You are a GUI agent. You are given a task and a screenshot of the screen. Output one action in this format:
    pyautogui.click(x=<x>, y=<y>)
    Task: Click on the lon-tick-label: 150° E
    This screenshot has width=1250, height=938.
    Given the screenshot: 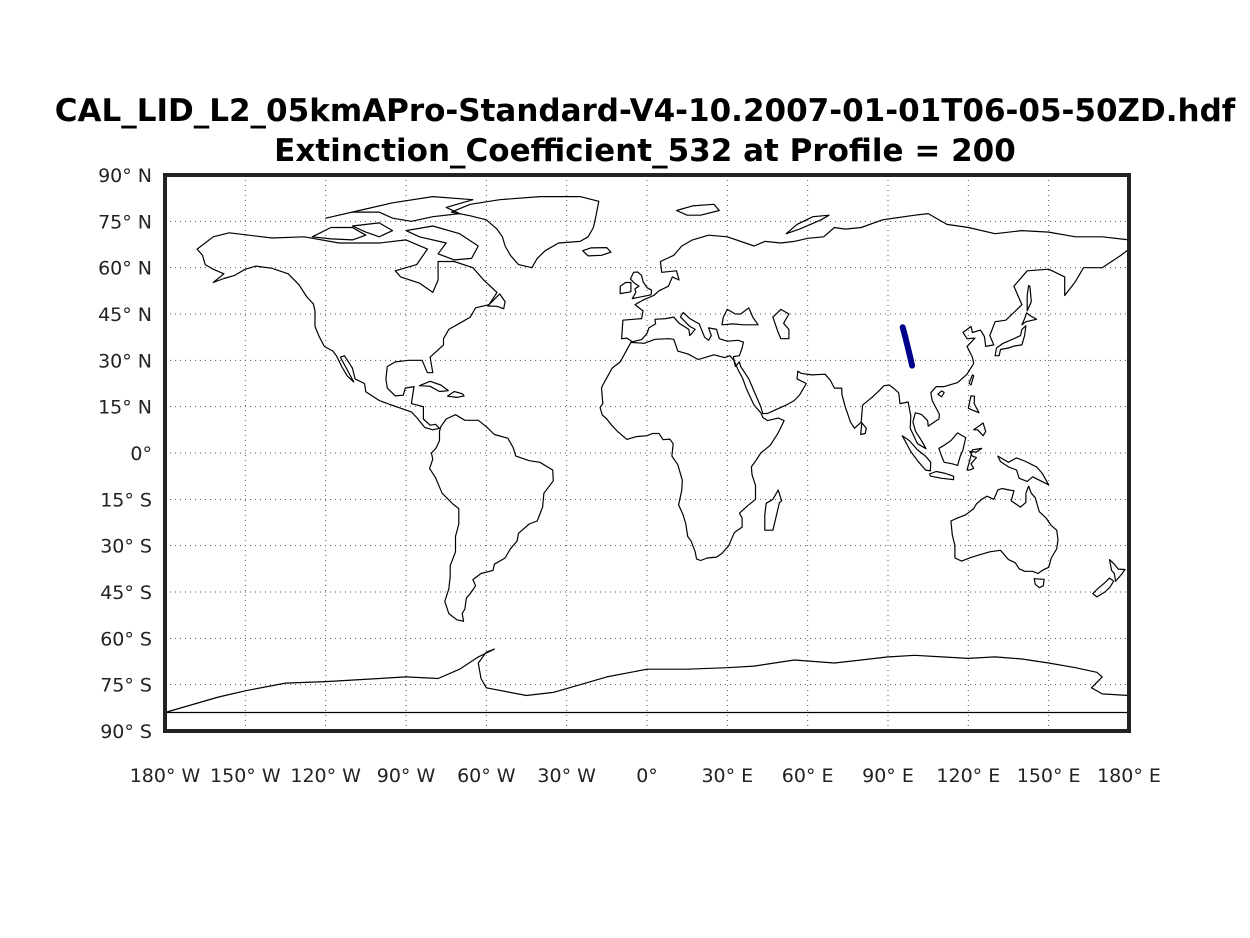 What is the action you would take?
    pyautogui.click(x=1049, y=776)
    